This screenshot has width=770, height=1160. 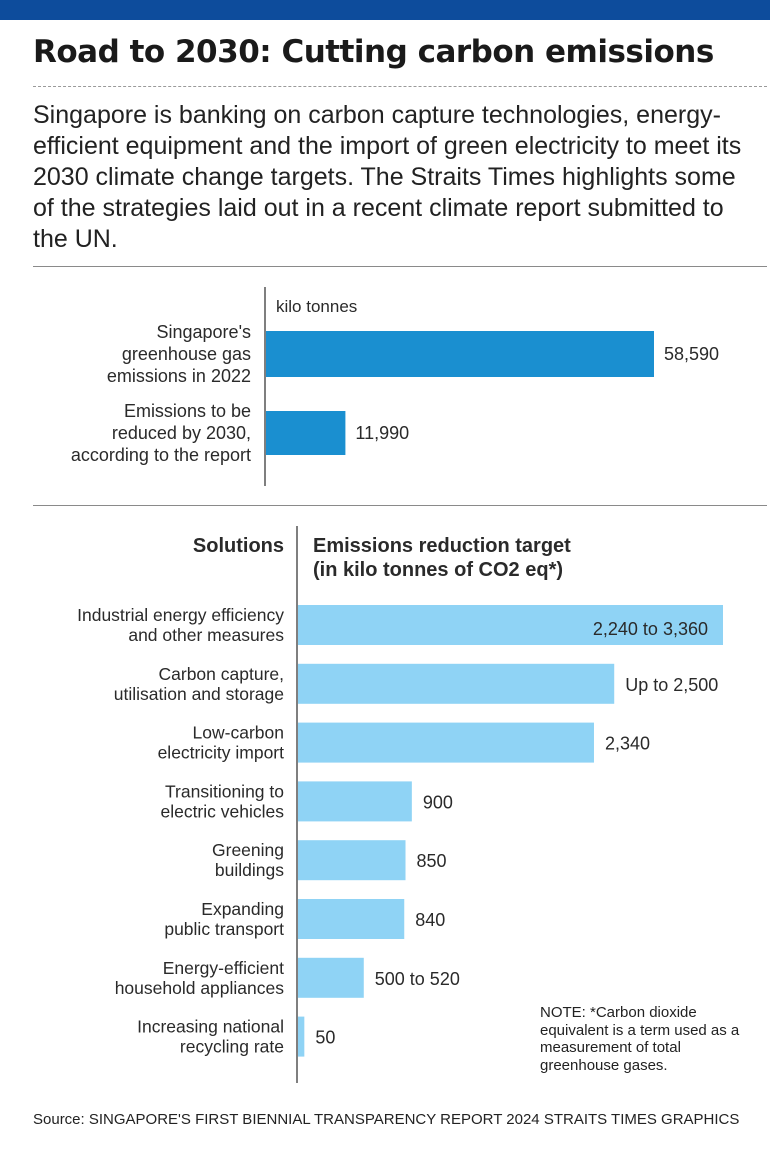 What do you see at coordinates (382, 433) in the screenshot?
I see `overview-value-label: 11,990` at bounding box center [382, 433].